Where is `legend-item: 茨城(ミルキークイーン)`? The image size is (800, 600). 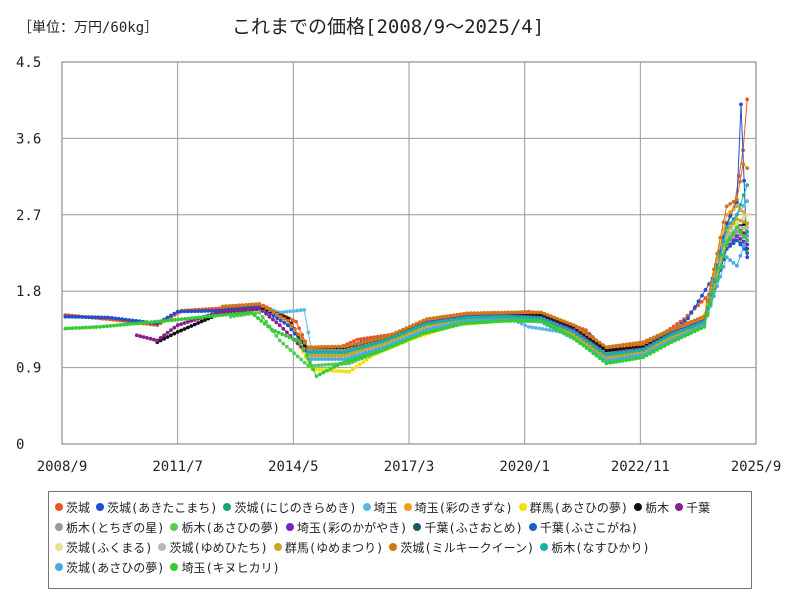
legend-item: 茨城(ミルキークイーン) is located at coordinates (461, 547).